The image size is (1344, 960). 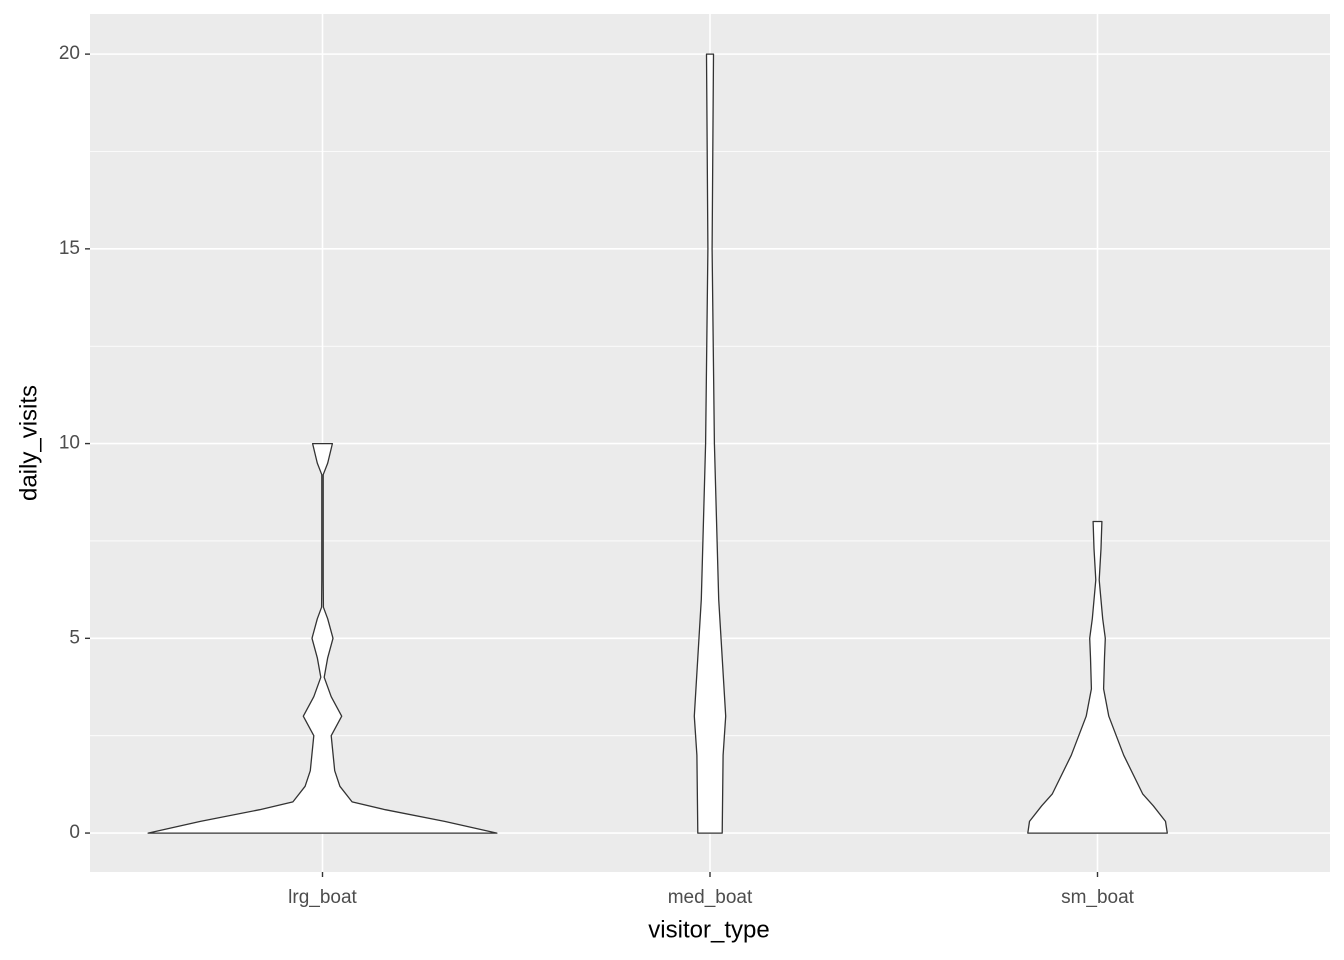 I want to click on y-tick-label: 20, so click(x=69, y=53).